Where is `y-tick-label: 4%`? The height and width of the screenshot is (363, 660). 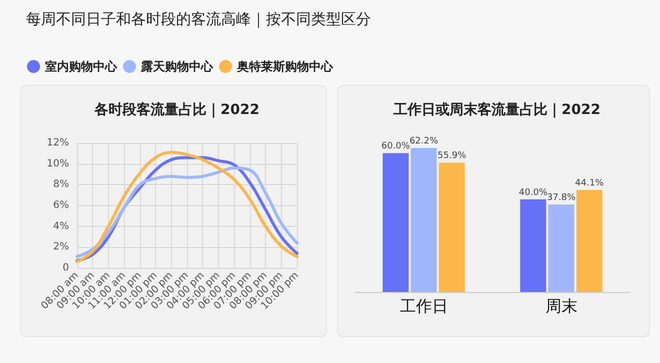
y-tick-label: 4% is located at coordinates (61, 226).